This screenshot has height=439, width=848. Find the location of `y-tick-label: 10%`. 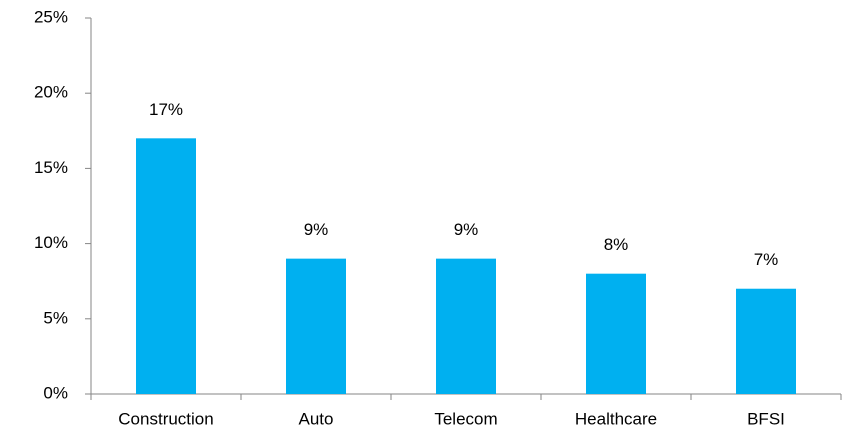

y-tick-label: 10% is located at coordinates (51, 242).